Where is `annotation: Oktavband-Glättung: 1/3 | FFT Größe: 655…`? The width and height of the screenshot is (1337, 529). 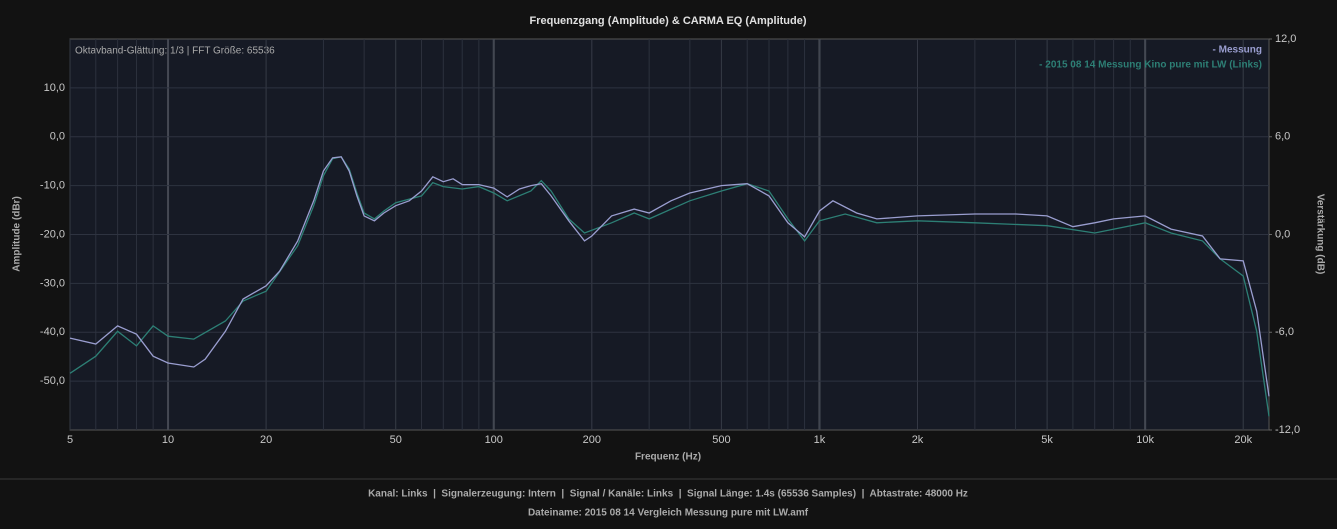
annotation: Oktavband-Glättung: 1/3 | FFT Größe: 655… is located at coordinates (175, 51).